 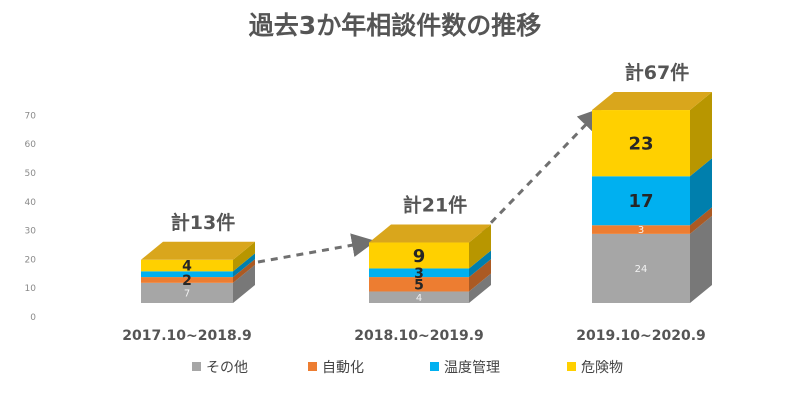 What do you see at coordinates (31, 116) in the screenshot?
I see `y-tick-label: 70` at bounding box center [31, 116].